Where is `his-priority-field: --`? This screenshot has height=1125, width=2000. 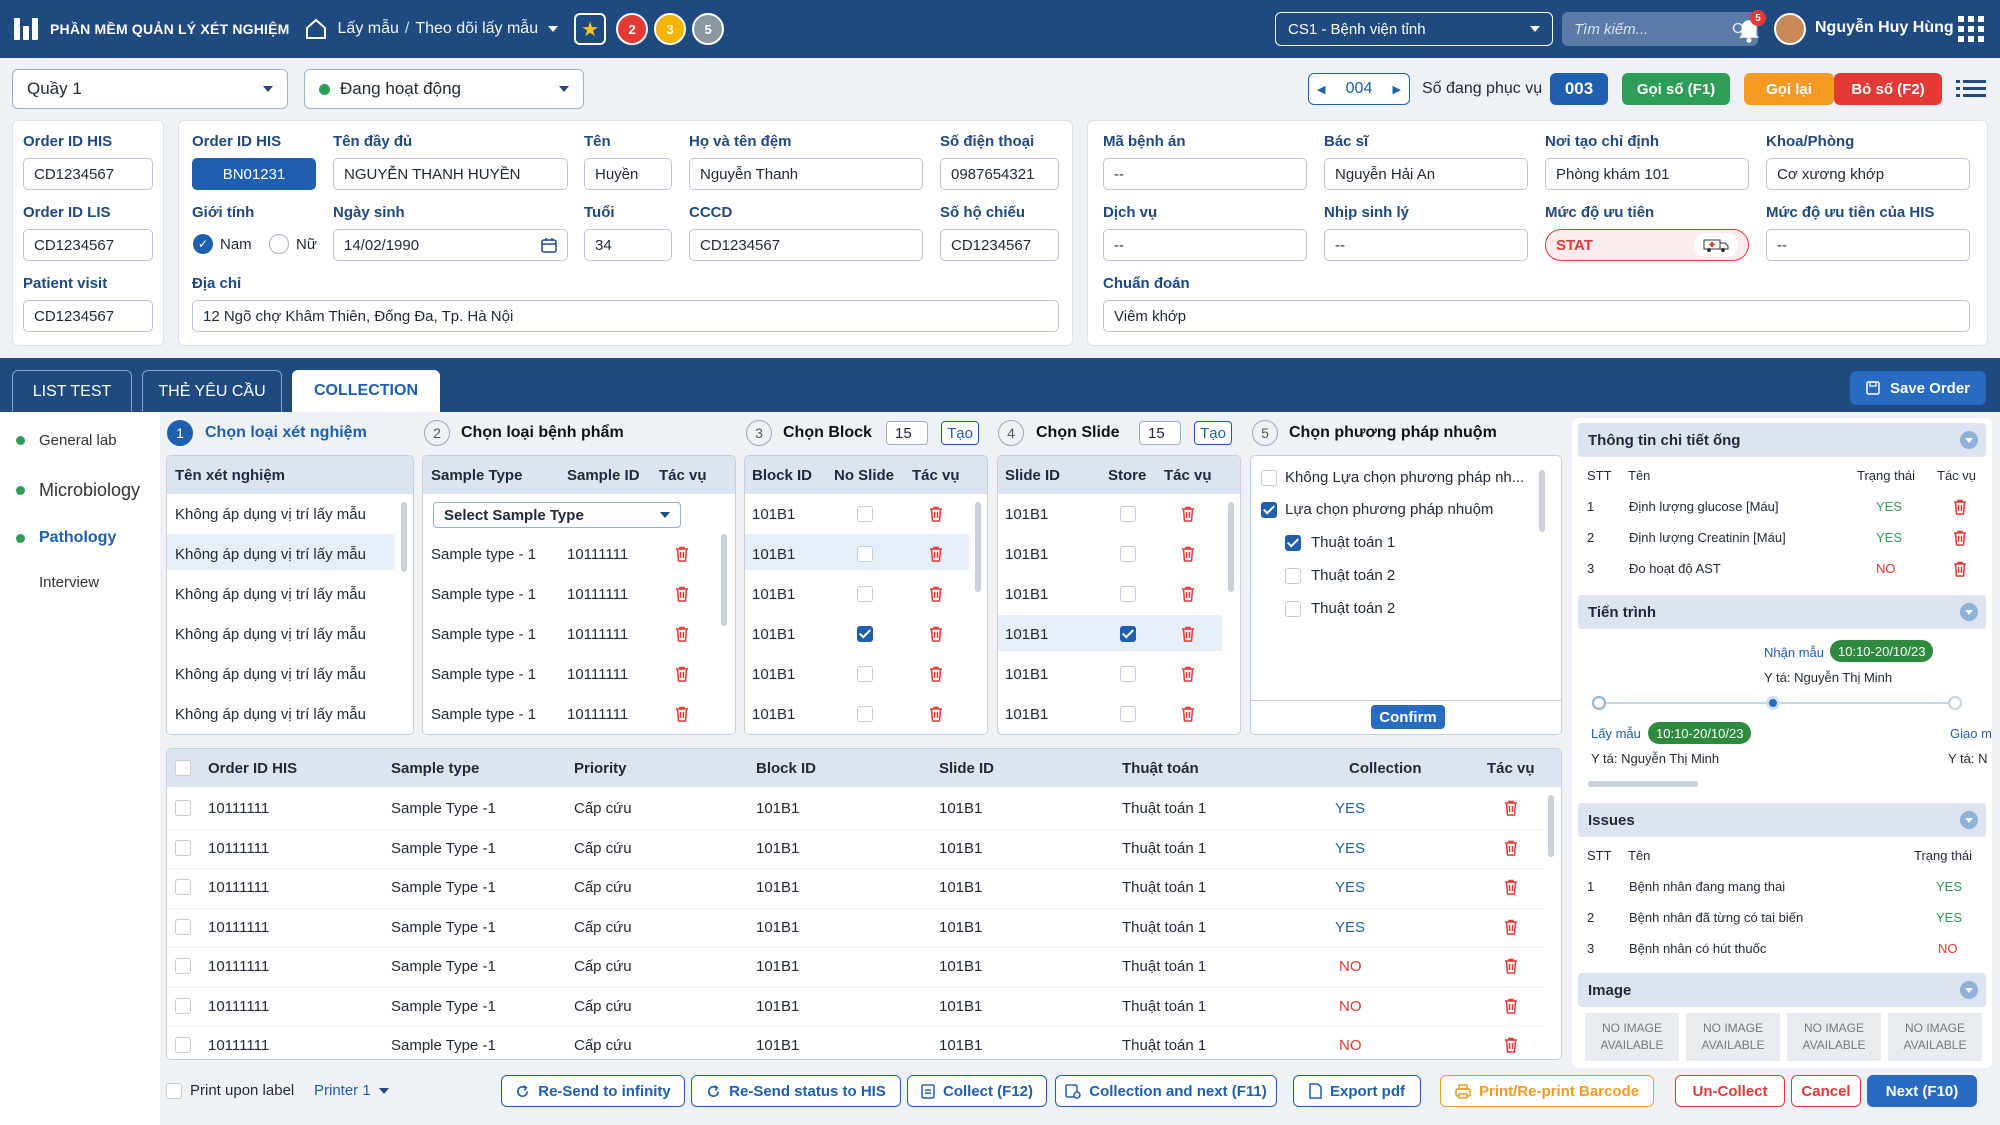 his-priority-field: -- is located at coordinates (1868, 245).